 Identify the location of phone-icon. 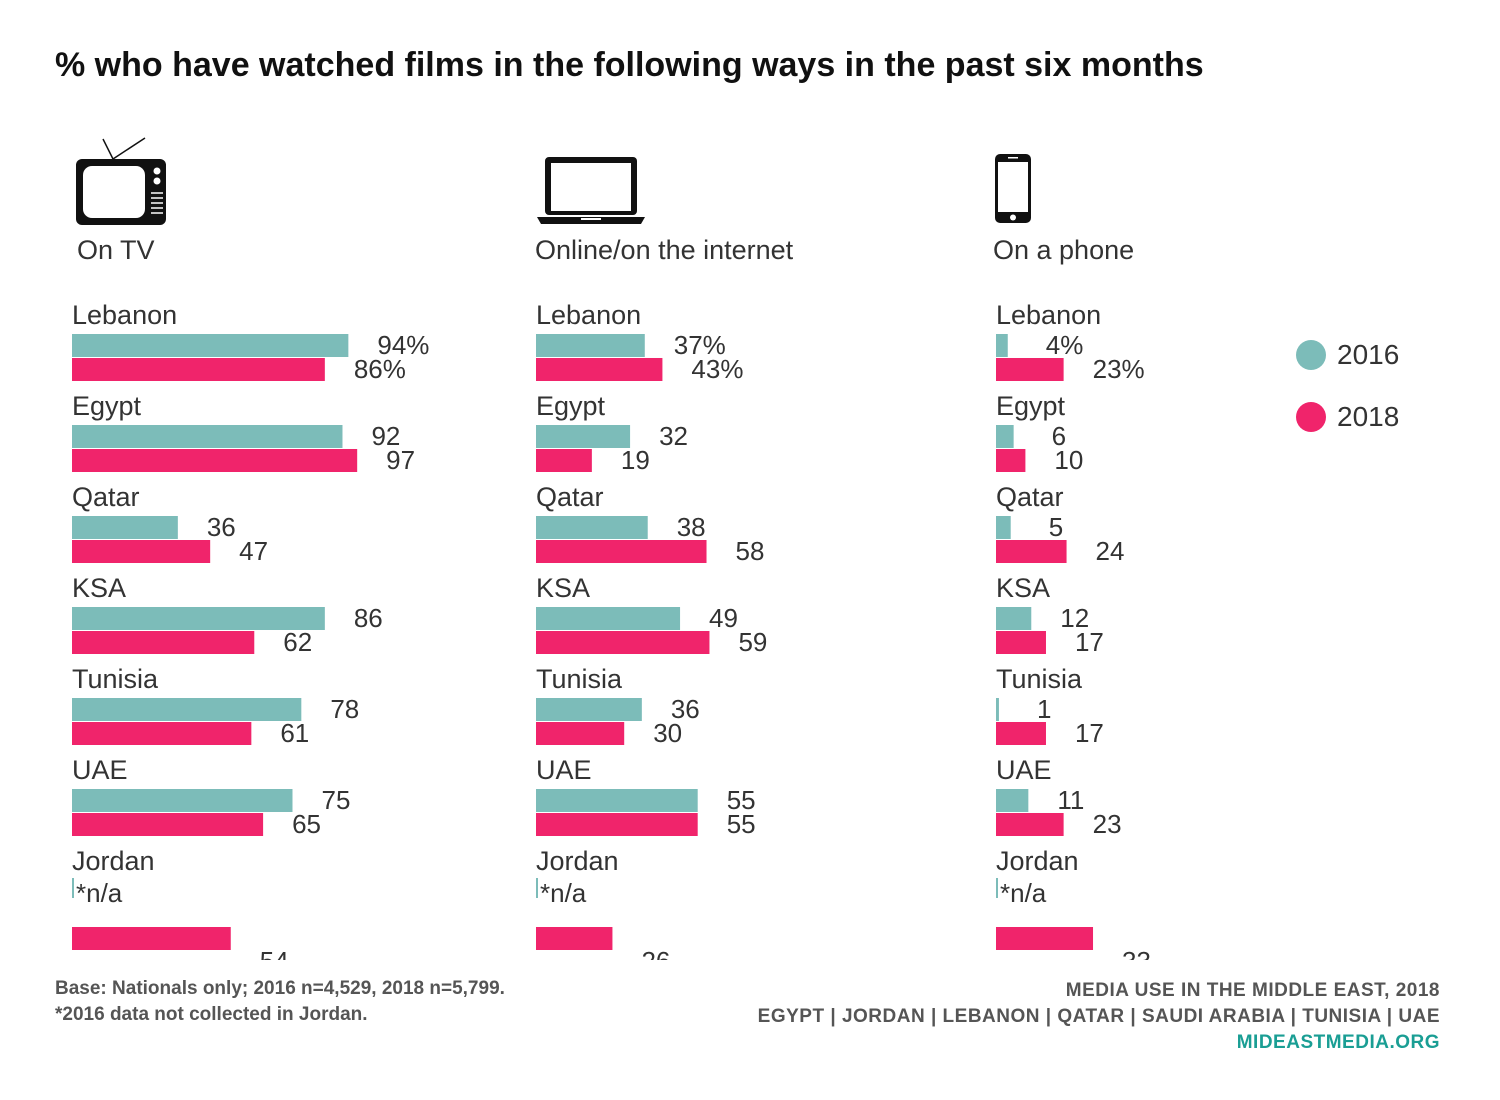
(1013, 188).